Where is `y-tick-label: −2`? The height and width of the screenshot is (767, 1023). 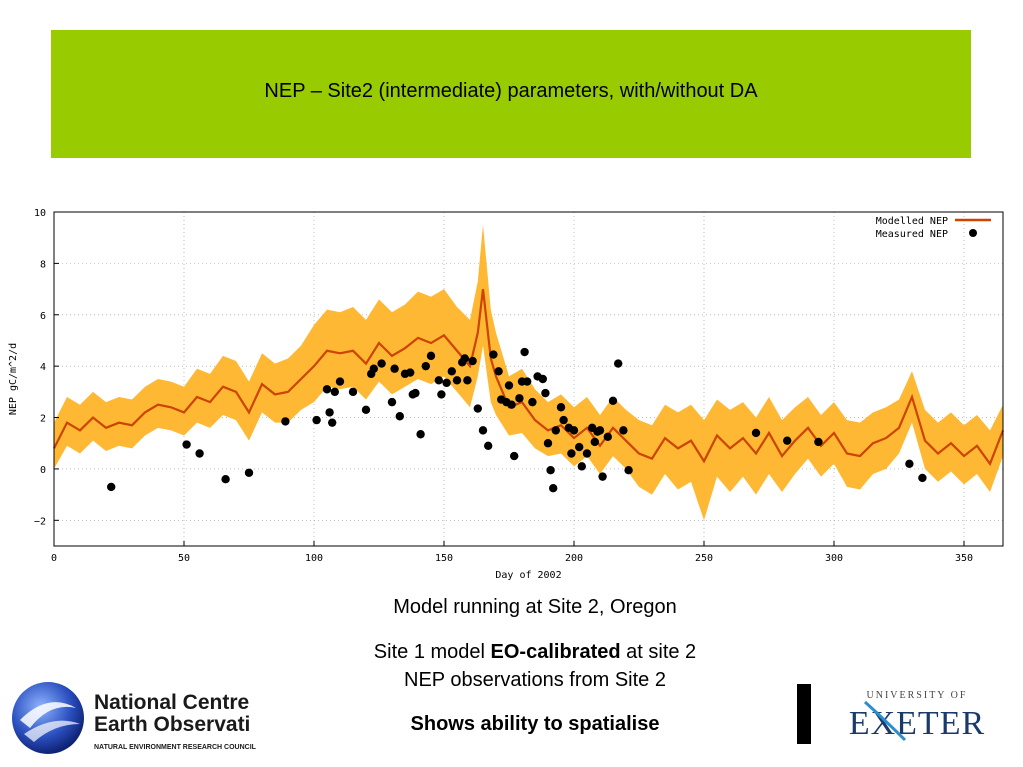
y-tick-label: −2 is located at coordinates (40, 521).